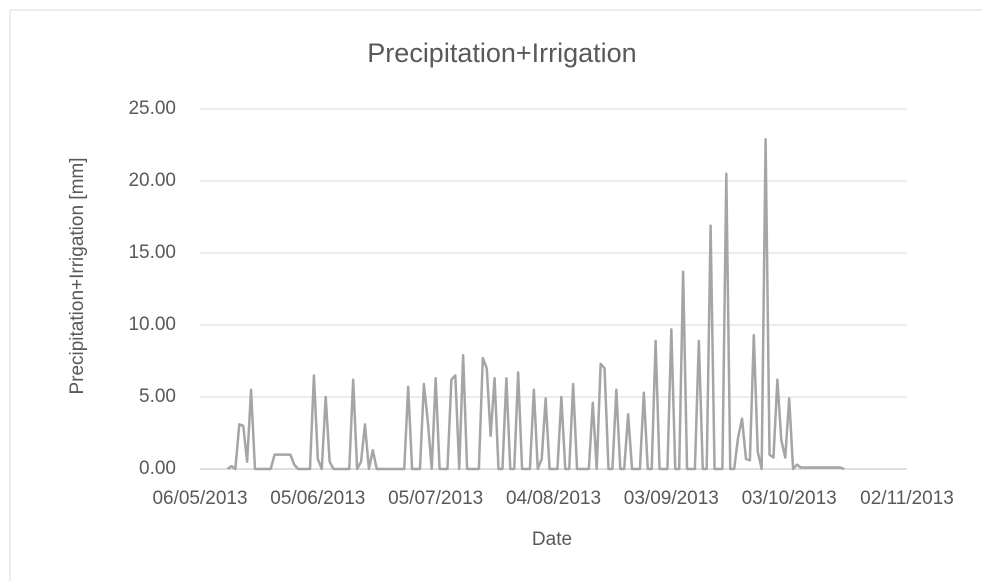 The image size is (982, 581). I want to click on y-tick-label: 5.00, so click(157, 396).